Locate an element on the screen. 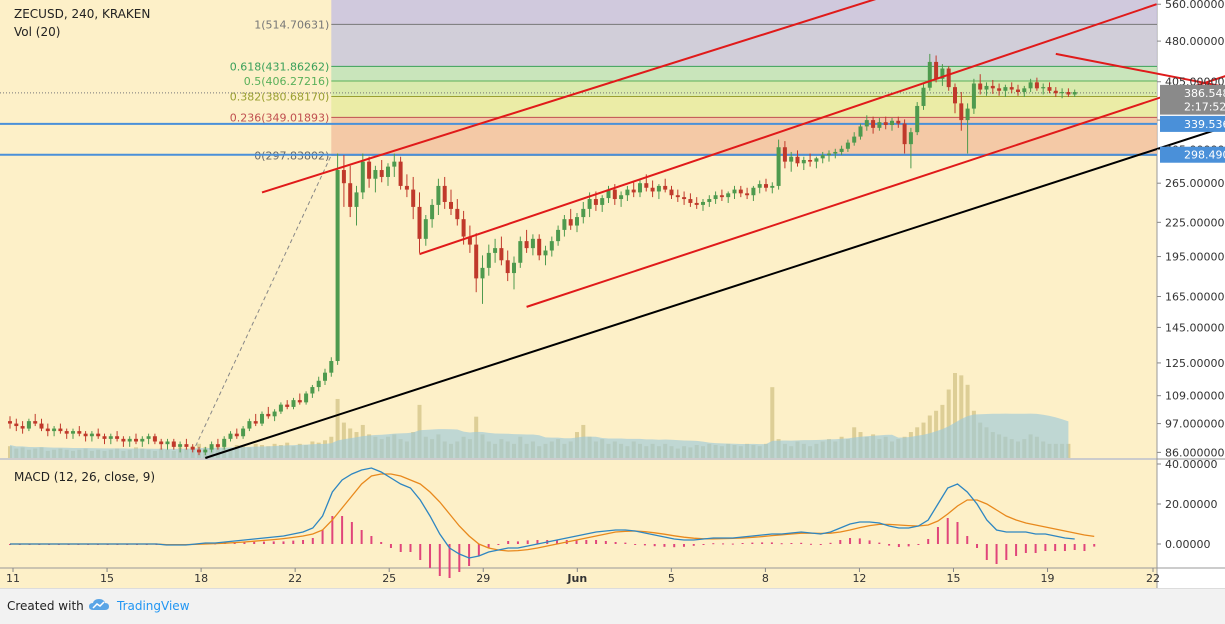 This screenshot has height=624, width=1225. fib-level-label: 0.5(406.27216) is located at coordinates (287, 81).